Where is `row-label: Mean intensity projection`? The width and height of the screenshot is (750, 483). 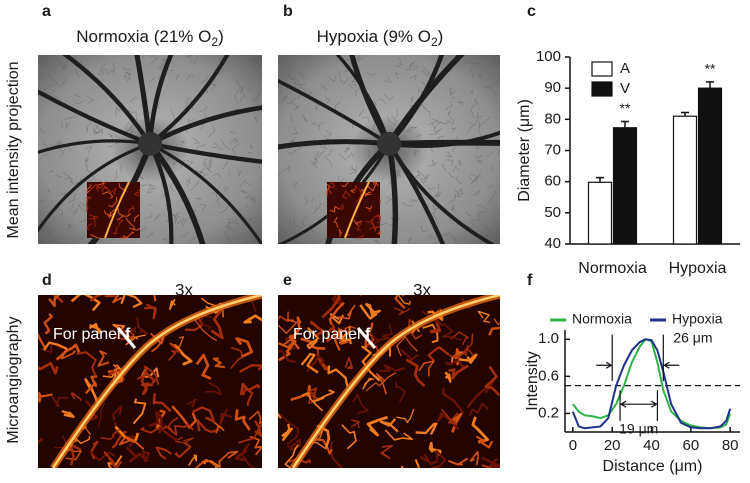
row-label: Mean intensity projection is located at coordinates (13, 150).